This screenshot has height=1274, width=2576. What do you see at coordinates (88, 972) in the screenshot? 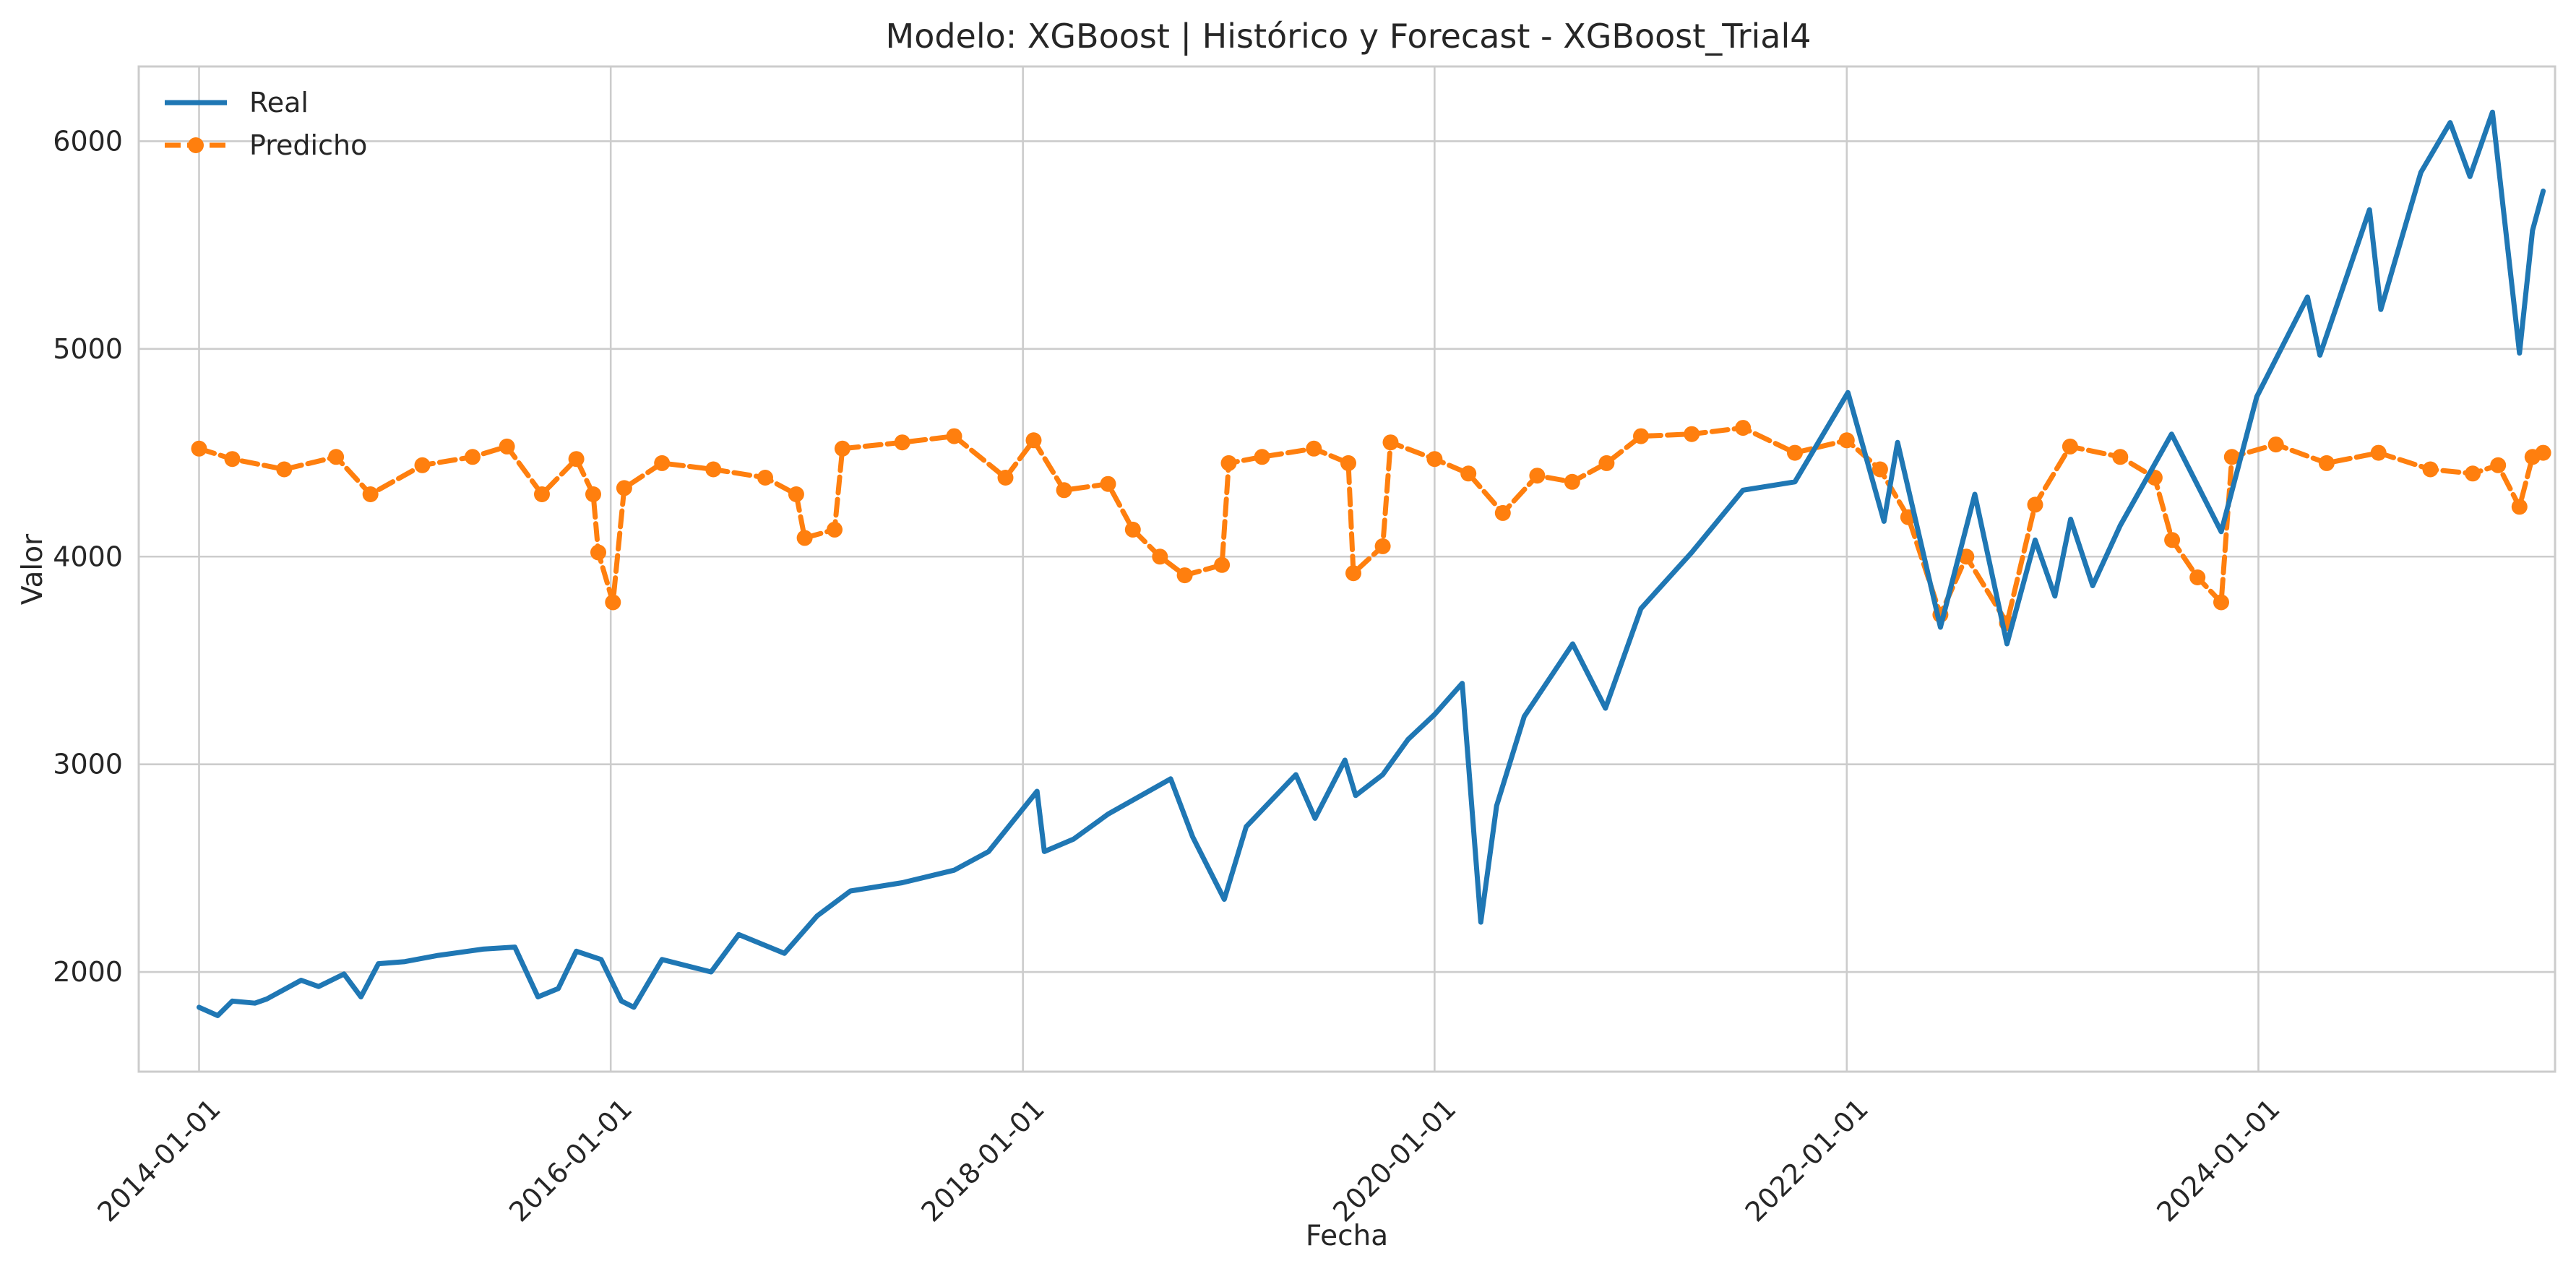
I see `y-tick-label-0: 2000` at bounding box center [88, 972].